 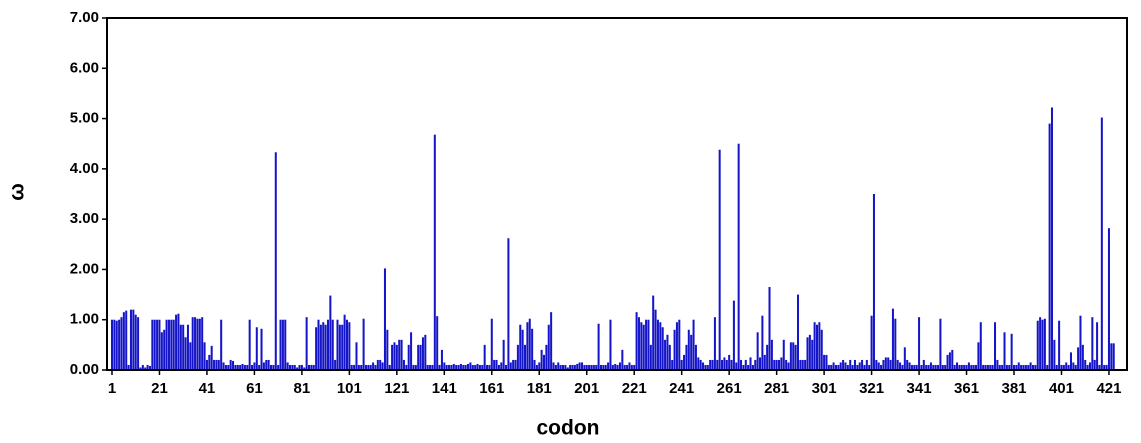 What do you see at coordinates (349, 388) in the screenshot?
I see `x-tick-label: 101` at bounding box center [349, 388].